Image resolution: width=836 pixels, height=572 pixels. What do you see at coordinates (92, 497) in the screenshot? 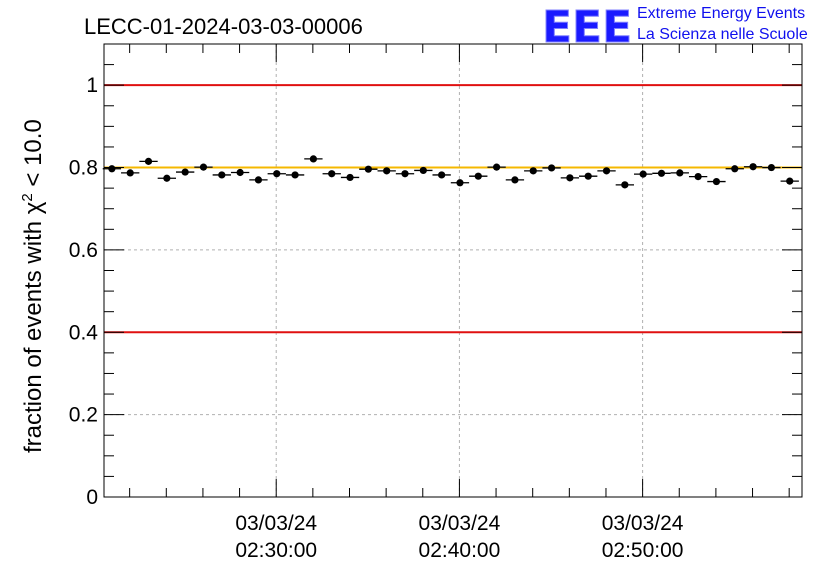
I see `y-tick-label: 0` at bounding box center [92, 497].